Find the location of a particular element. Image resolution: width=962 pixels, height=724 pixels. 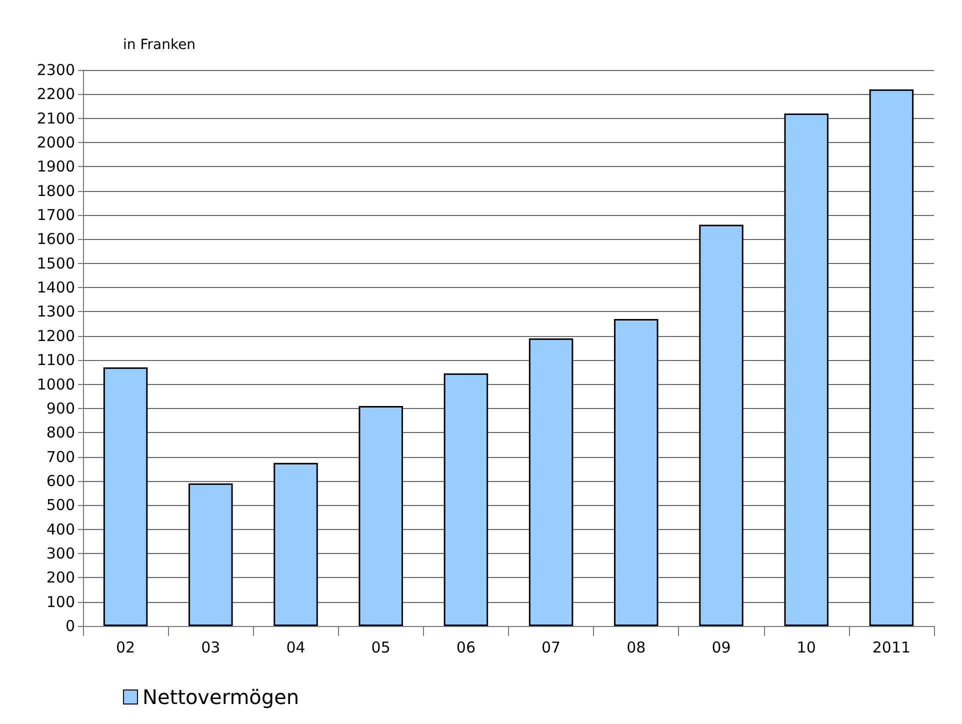

x-tick-label: 08 is located at coordinates (636, 647).